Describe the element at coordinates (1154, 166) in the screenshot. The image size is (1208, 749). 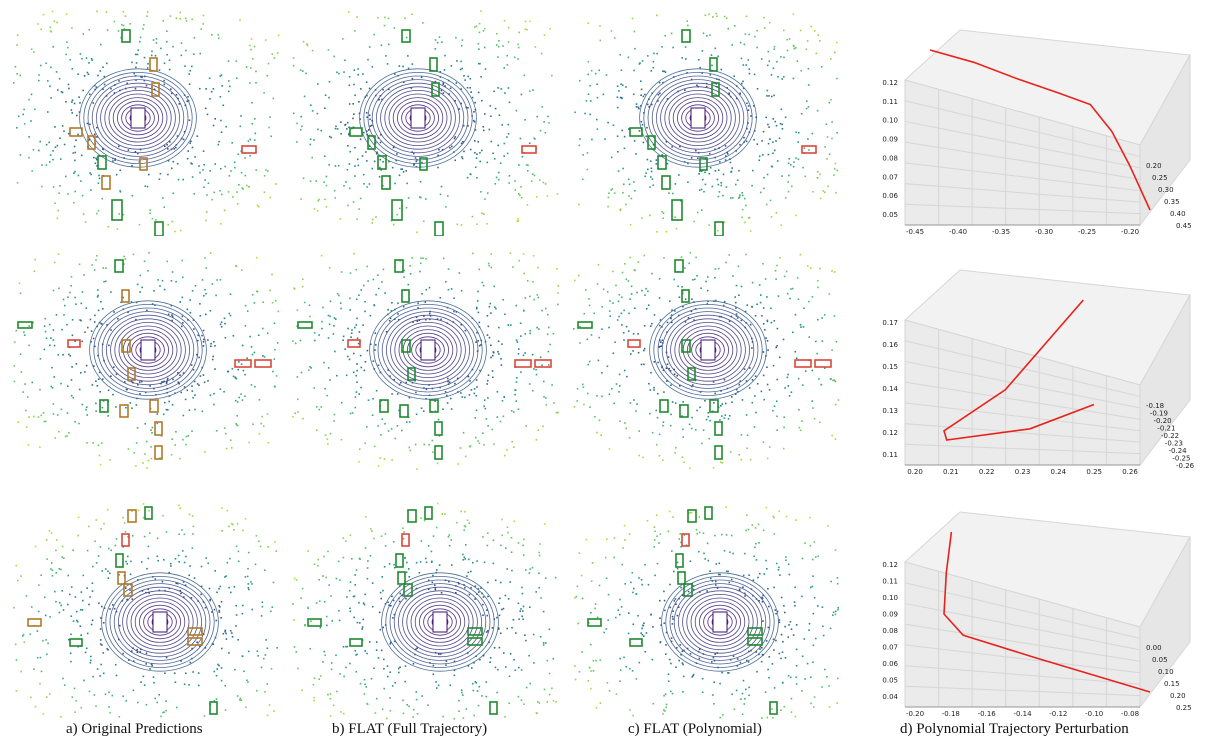
I see `y-tick-label: 0.20` at that location.